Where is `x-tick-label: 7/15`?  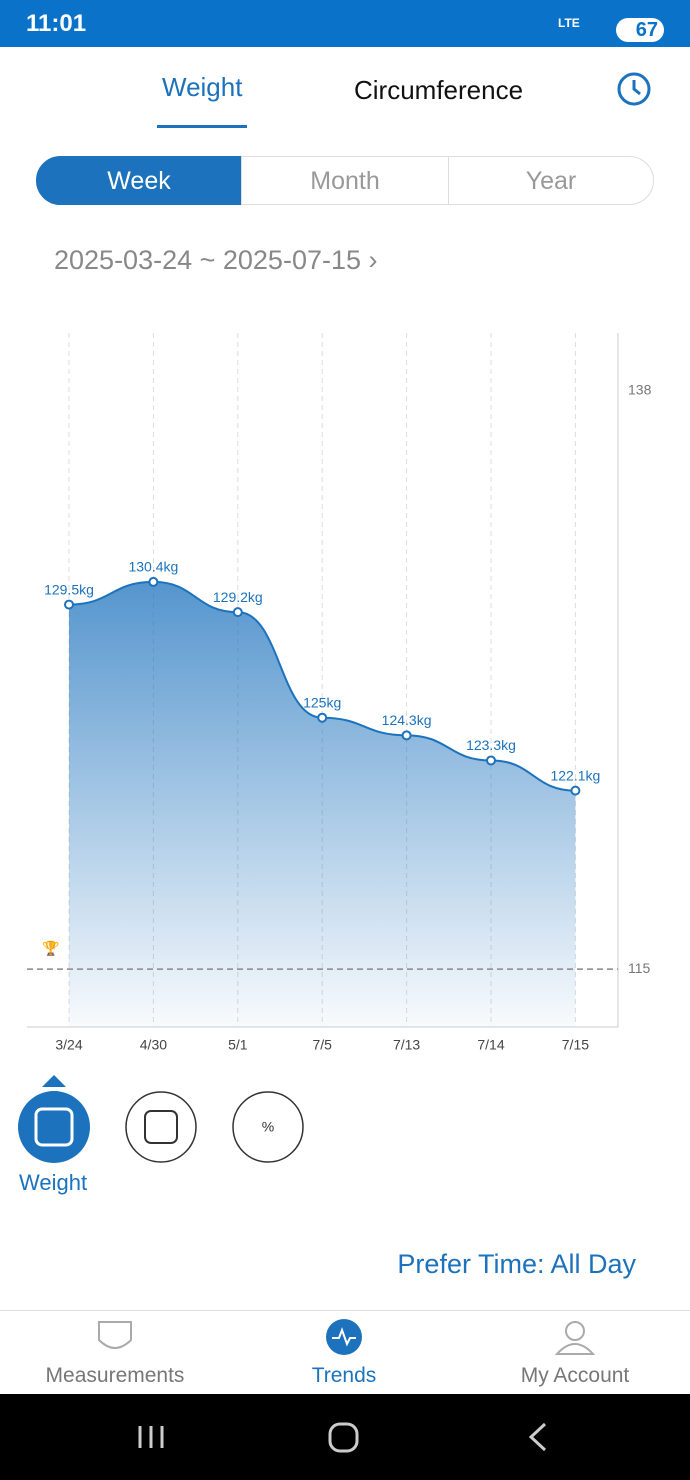 x-tick-label: 7/15 is located at coordinates (575, 1045).